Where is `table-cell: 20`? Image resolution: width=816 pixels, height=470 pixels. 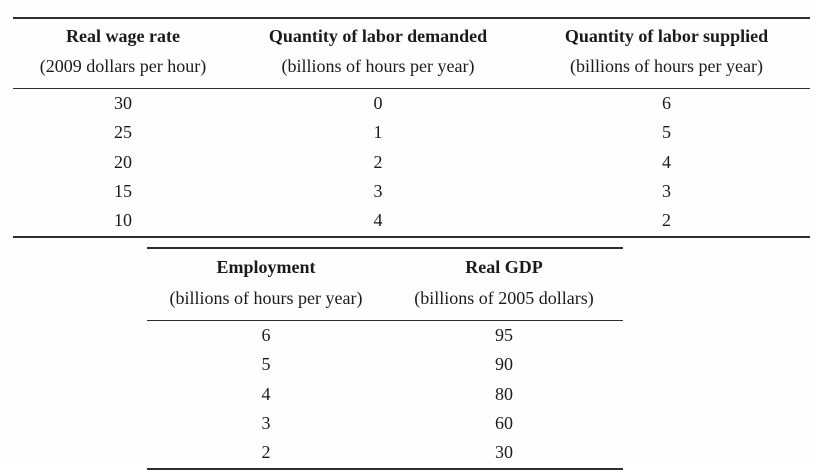
table-cell: 20 is located at coordinates (123, 161).